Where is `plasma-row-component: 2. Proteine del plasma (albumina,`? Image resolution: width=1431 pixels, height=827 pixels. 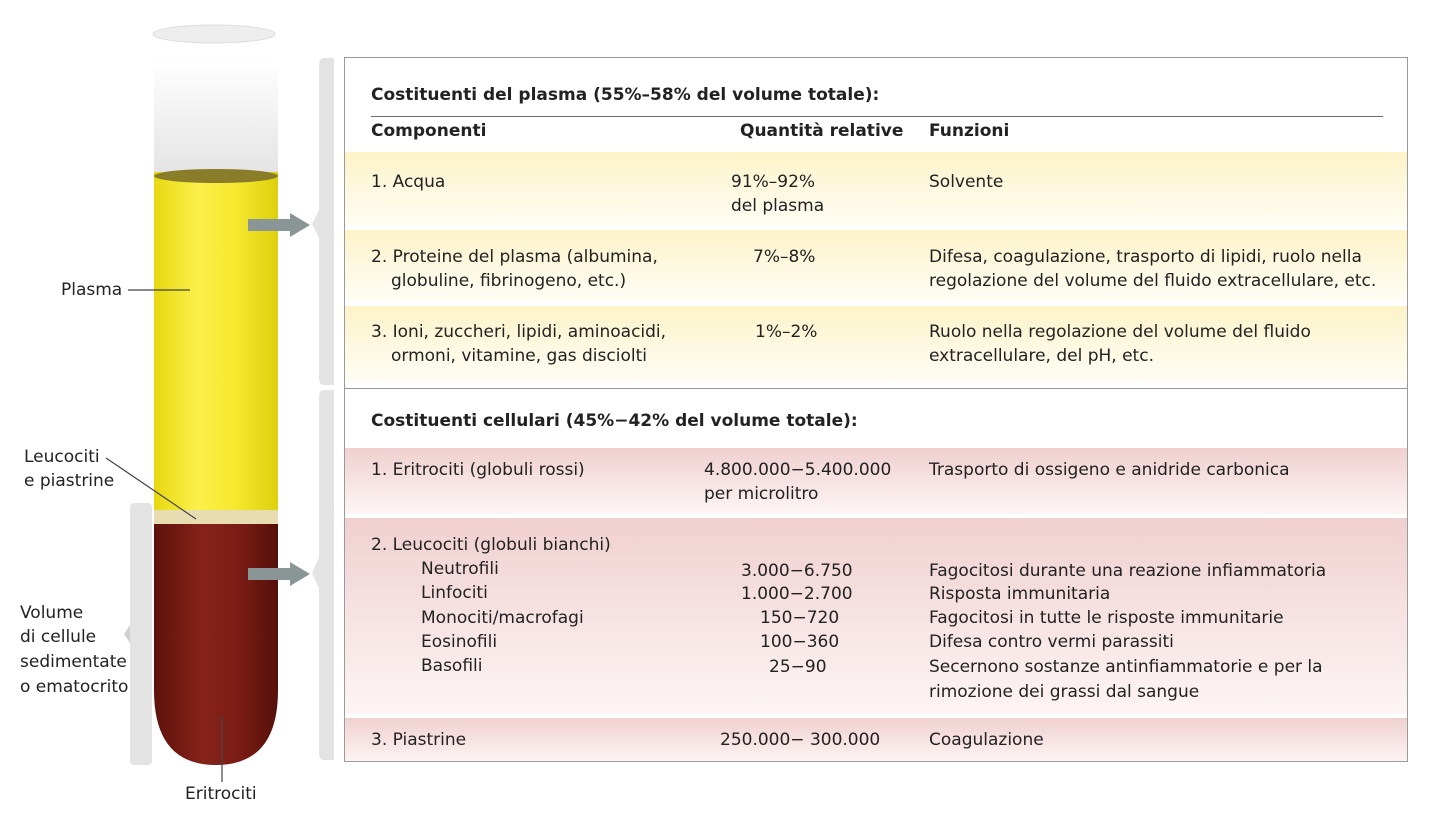 plasma-row-component: 2. Proteine del plasma (albumina, is located at coordinates (514, 257).